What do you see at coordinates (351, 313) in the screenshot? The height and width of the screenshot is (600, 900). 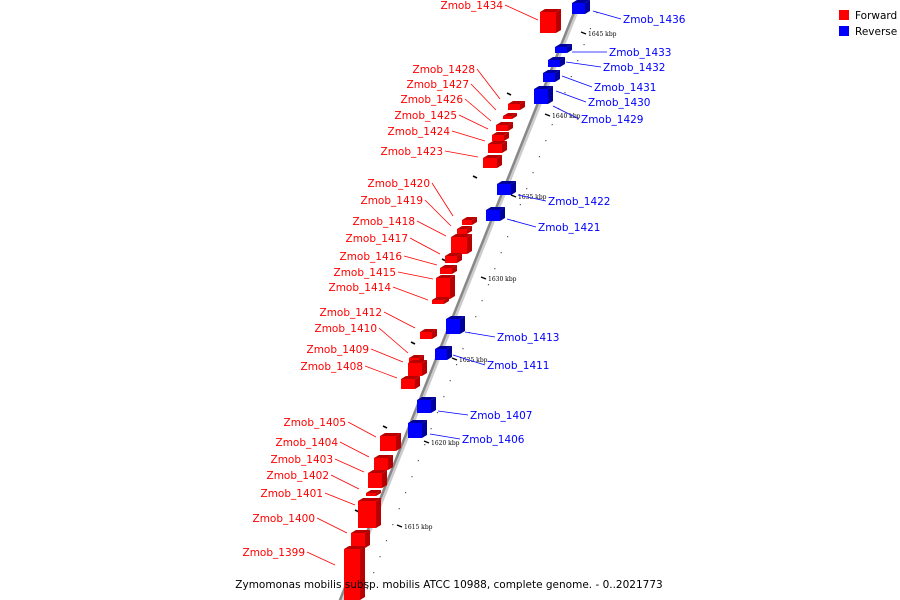 I see `gene-label: Zmob_1412` at bounding box center [351, 313].